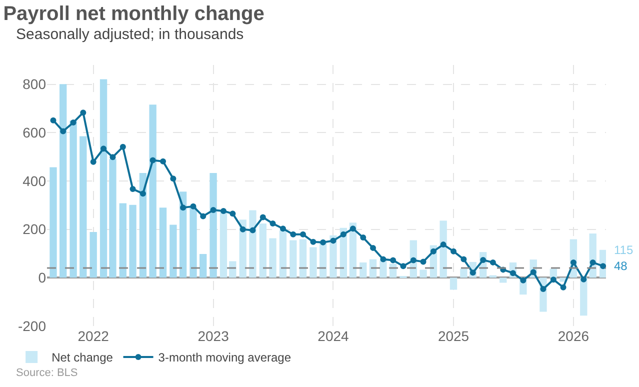  Describe the element at coordinates (34, 229) in the screenshot. I see `y-tick-label: 200` at that location.